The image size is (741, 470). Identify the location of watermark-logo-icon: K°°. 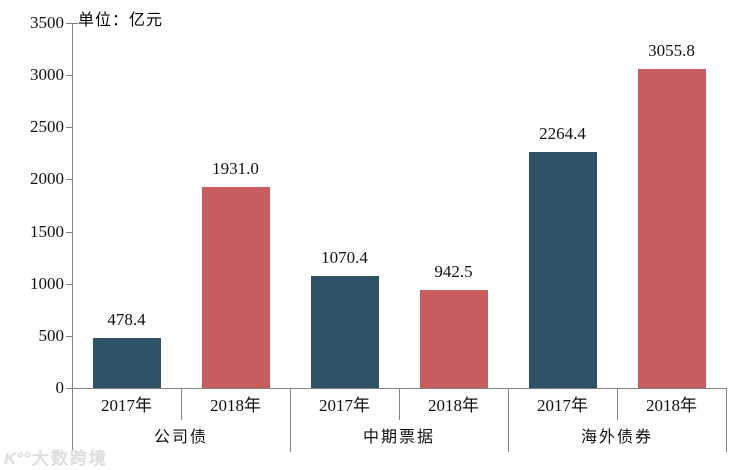
(17, 458).